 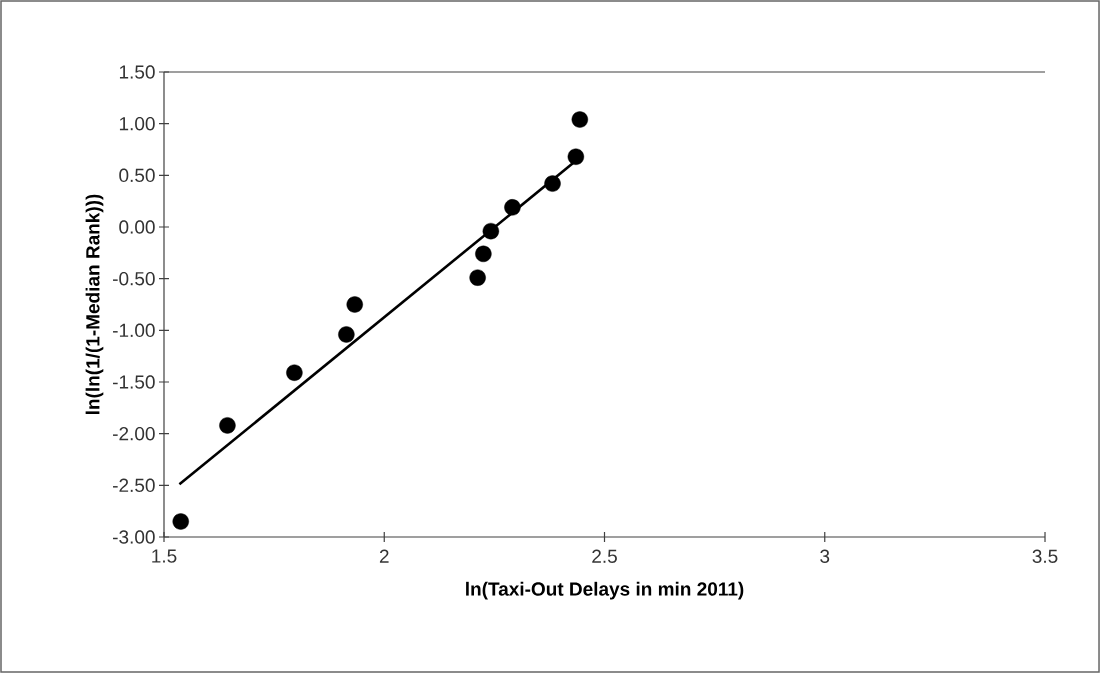 What do you see at coordinates (604, 556) in the screenshot?
I see `x-tick-label: 2.5` at bounding box center [604, 556].